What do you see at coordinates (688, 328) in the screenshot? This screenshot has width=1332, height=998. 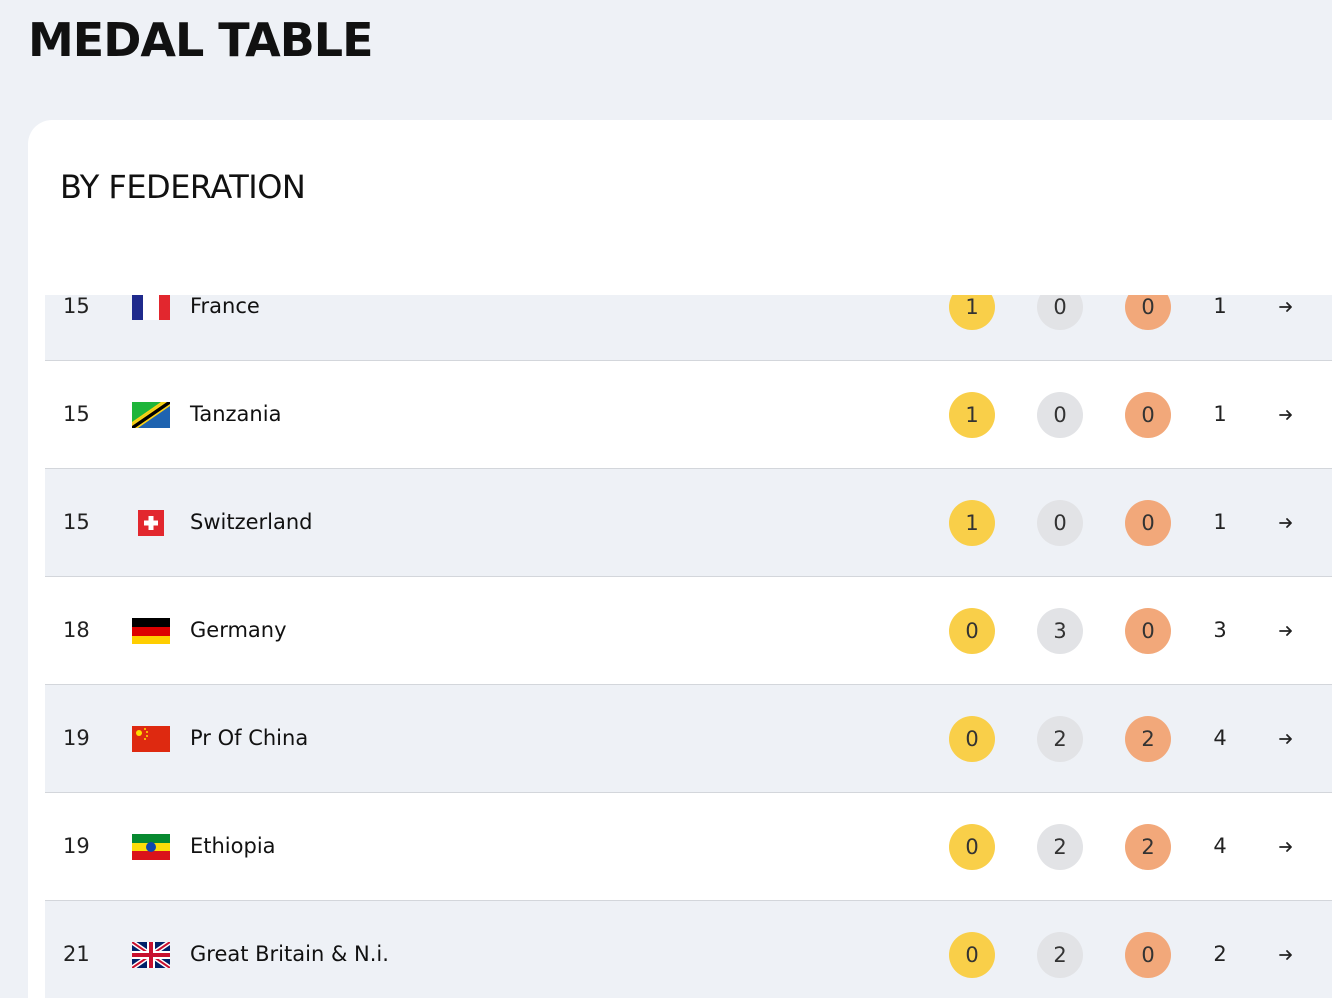 I see `medal-row: 15 France 1 0 0 1` at bounding box center [688, 328].